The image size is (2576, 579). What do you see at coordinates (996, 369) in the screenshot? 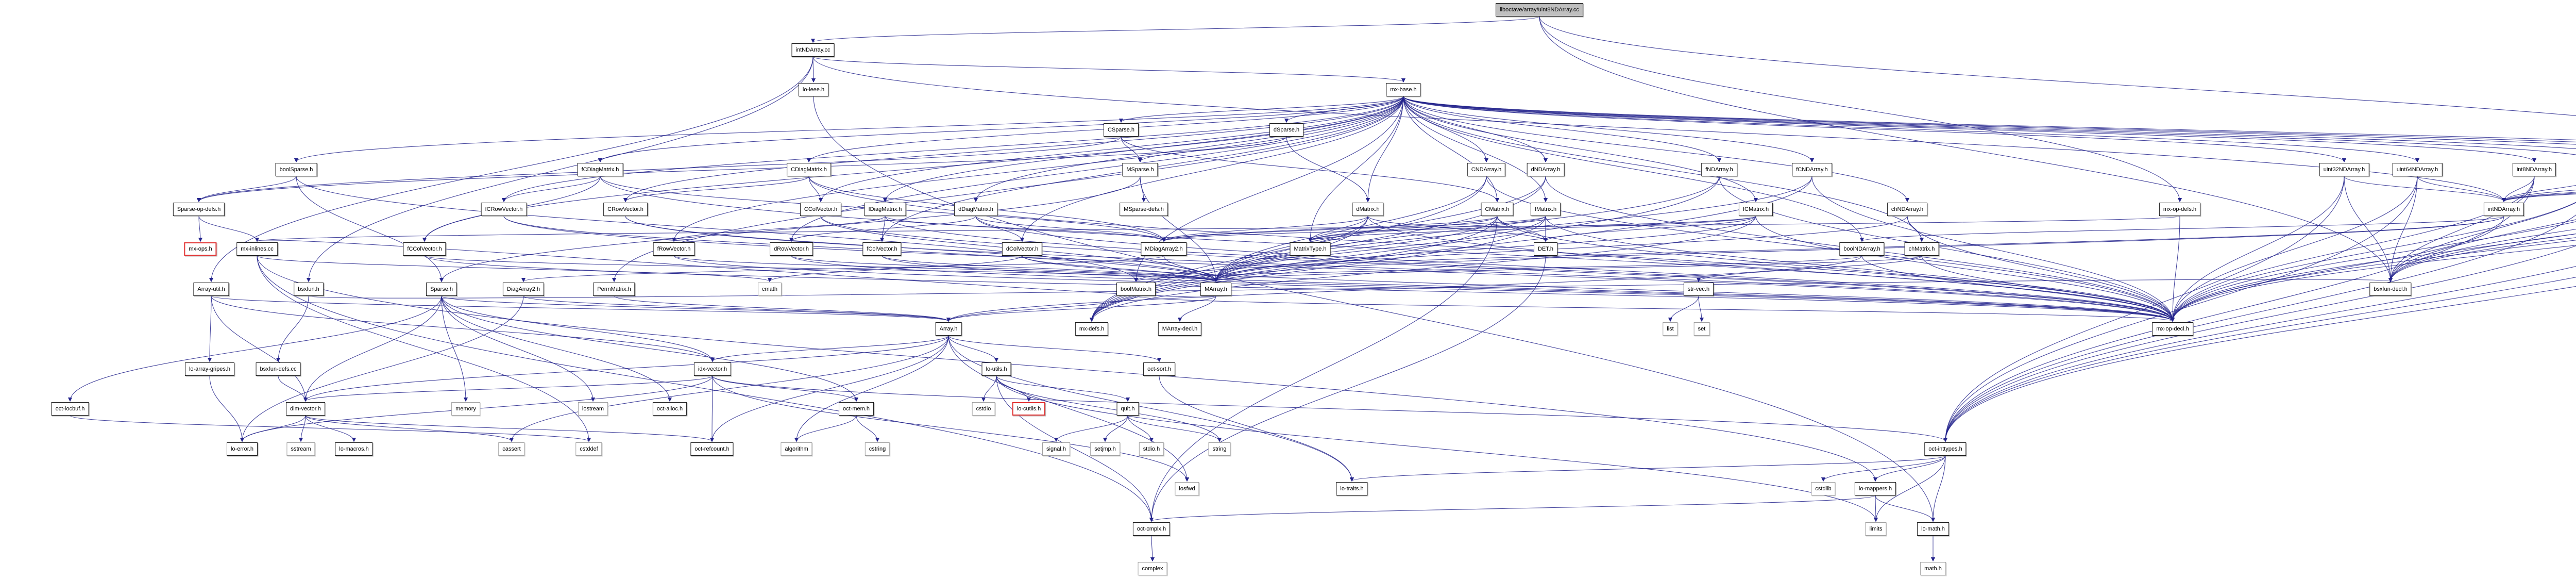
I see `graph-node-lo-utils-h: lo-utils.h` at bounding box center [996, 369].